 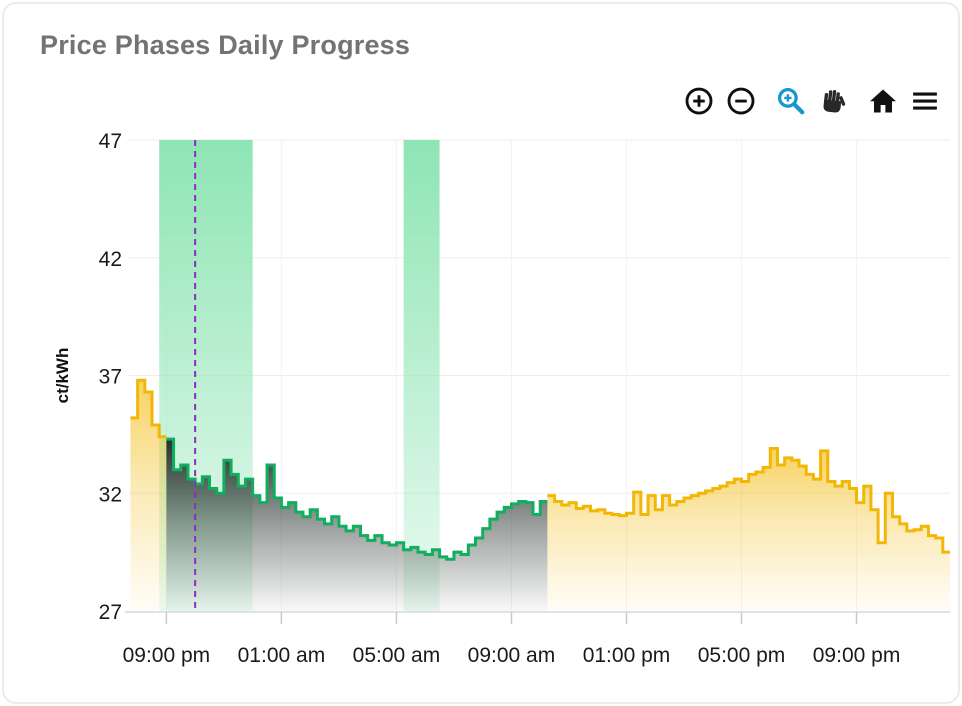 I want to click on x-tick-label: 01:00 am, so click(x=282, y=655).